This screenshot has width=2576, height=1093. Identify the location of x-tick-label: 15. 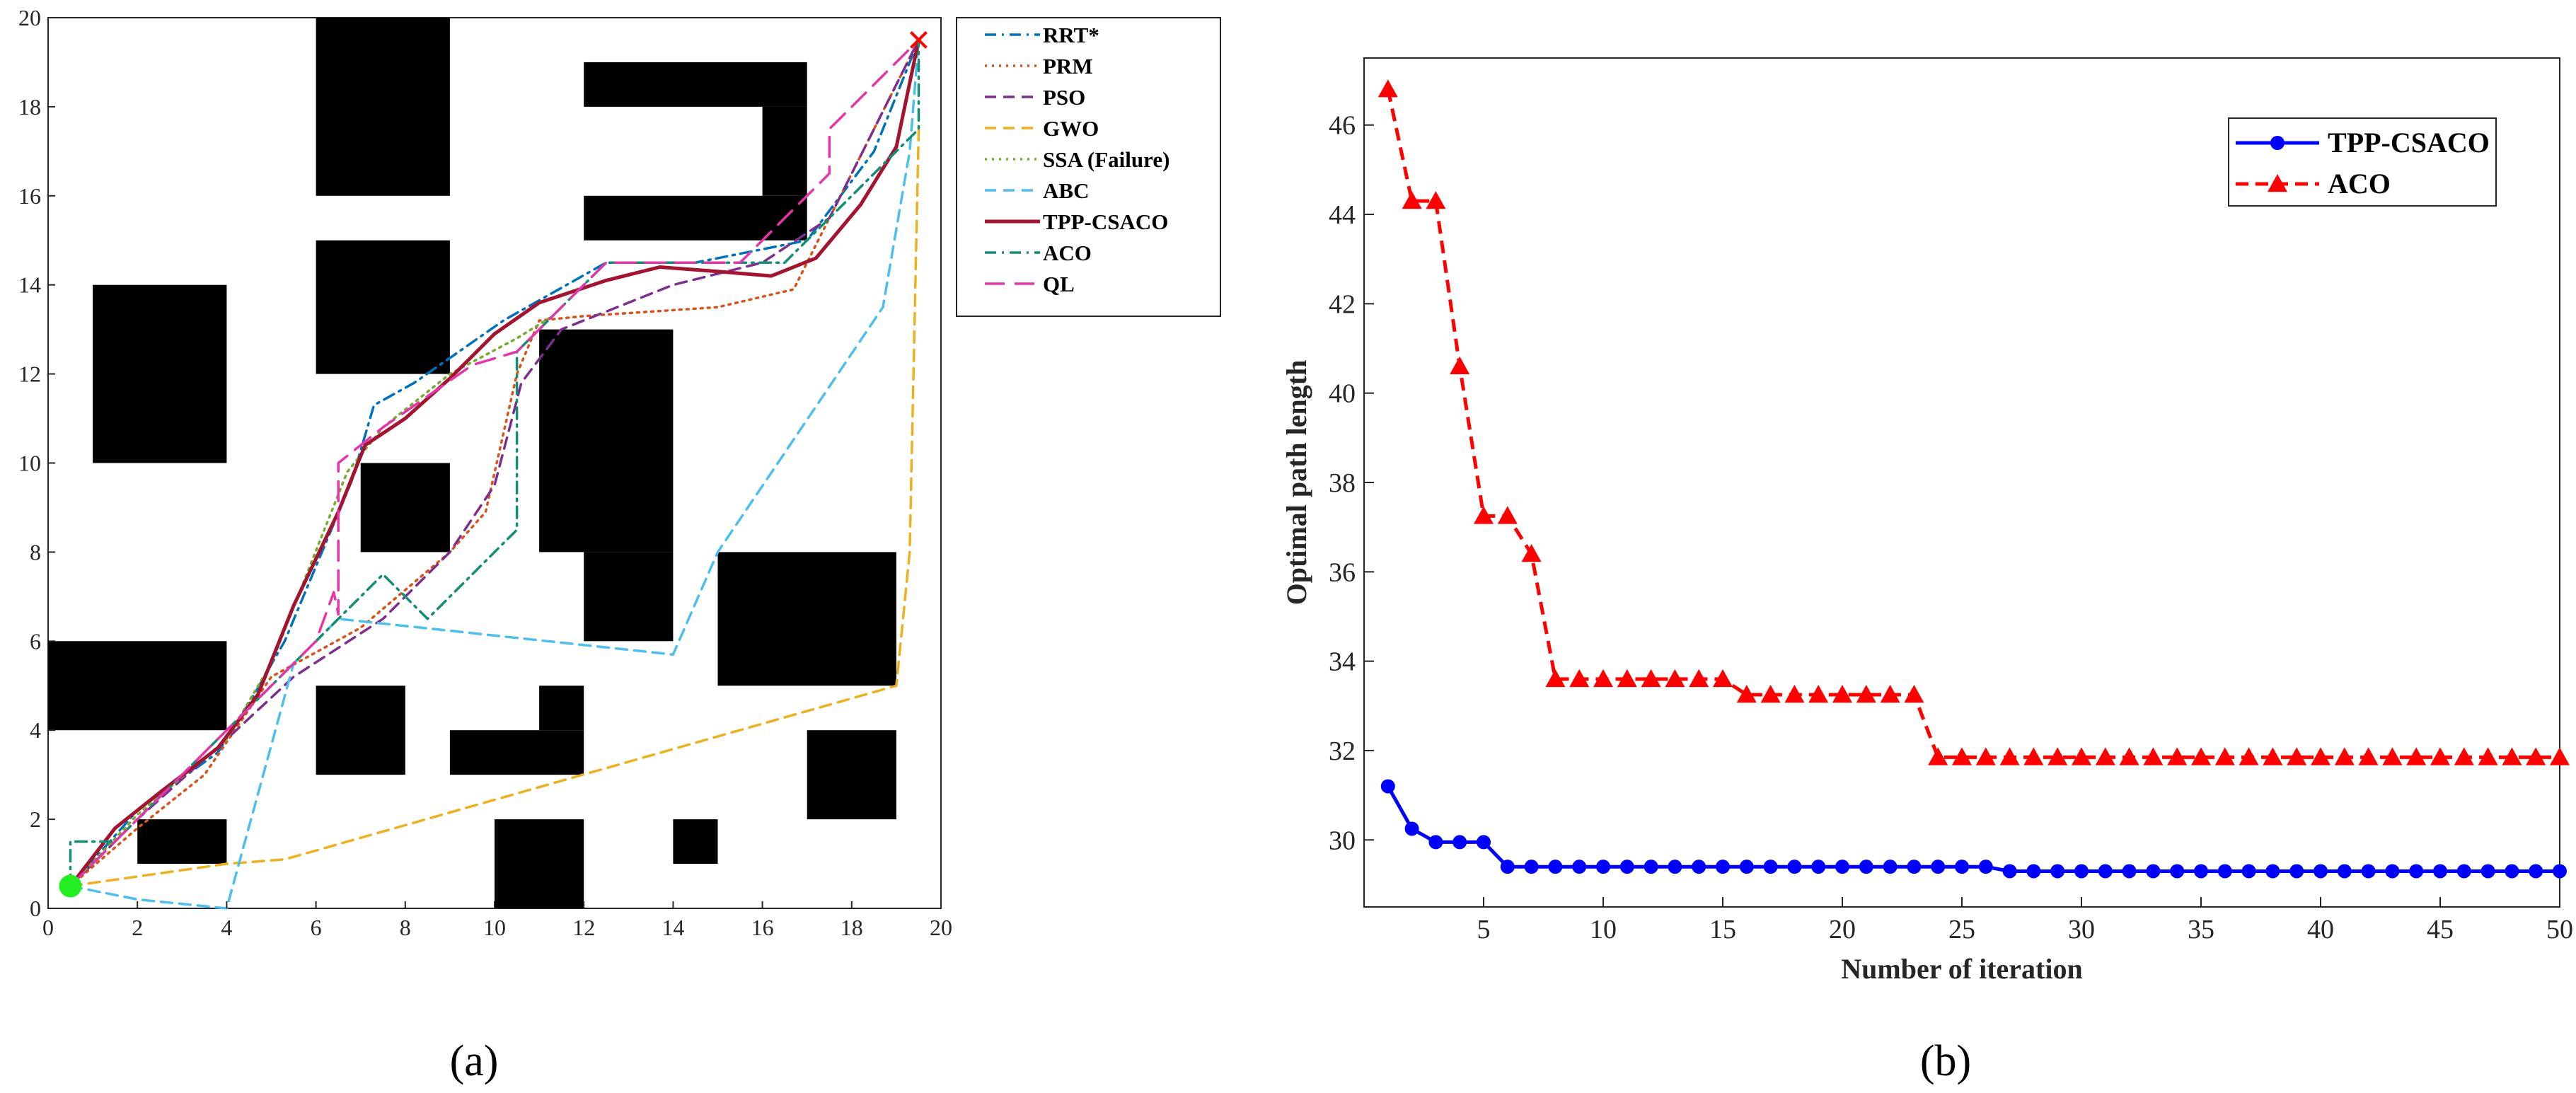
(1722, 929).